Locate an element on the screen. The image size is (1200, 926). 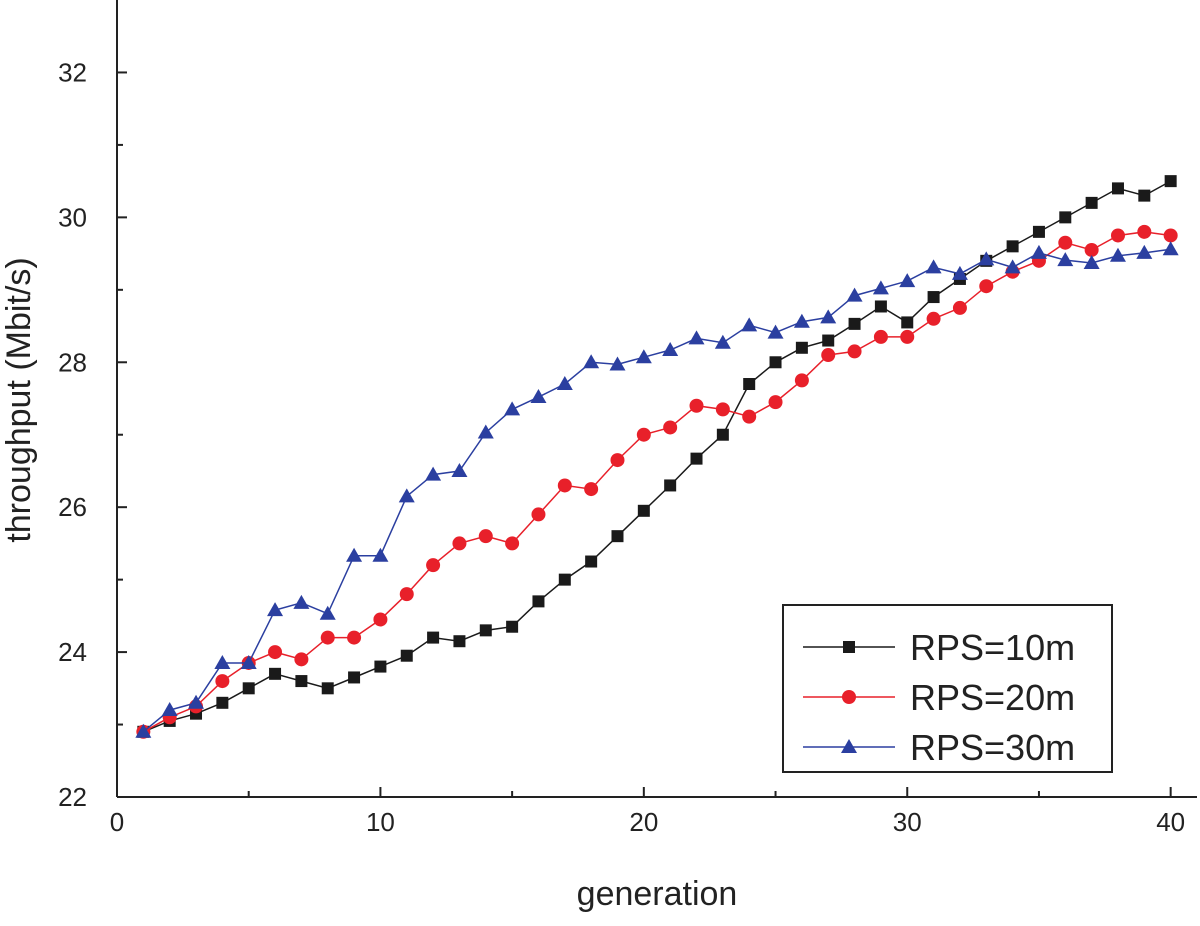
y-axis-title: throughput (Mbit/s) is located at coordinates (19, 399).